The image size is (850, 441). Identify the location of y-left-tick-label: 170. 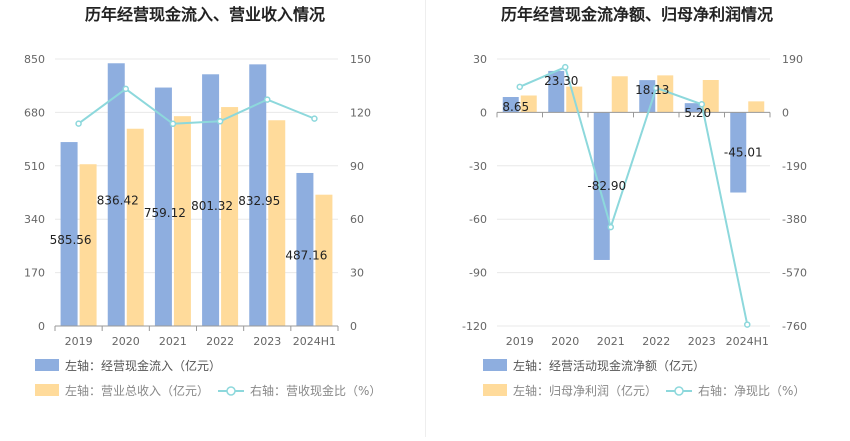
(34, 273).